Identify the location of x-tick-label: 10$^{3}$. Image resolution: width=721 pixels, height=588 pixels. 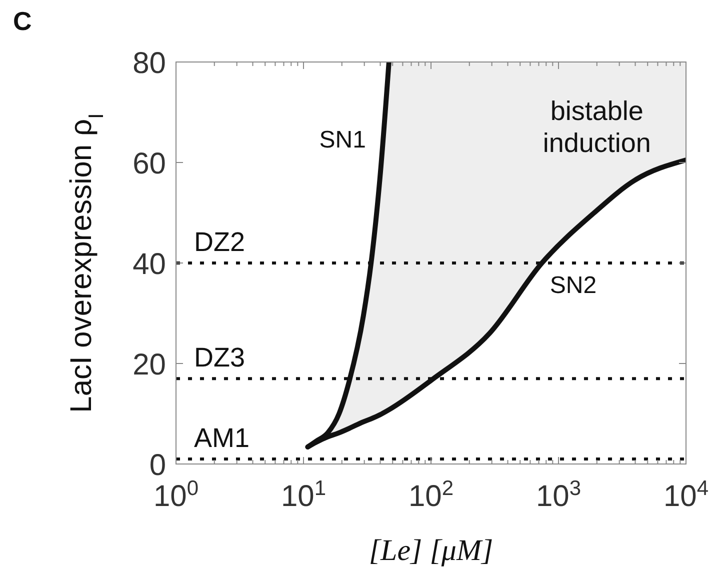
(559, 494).